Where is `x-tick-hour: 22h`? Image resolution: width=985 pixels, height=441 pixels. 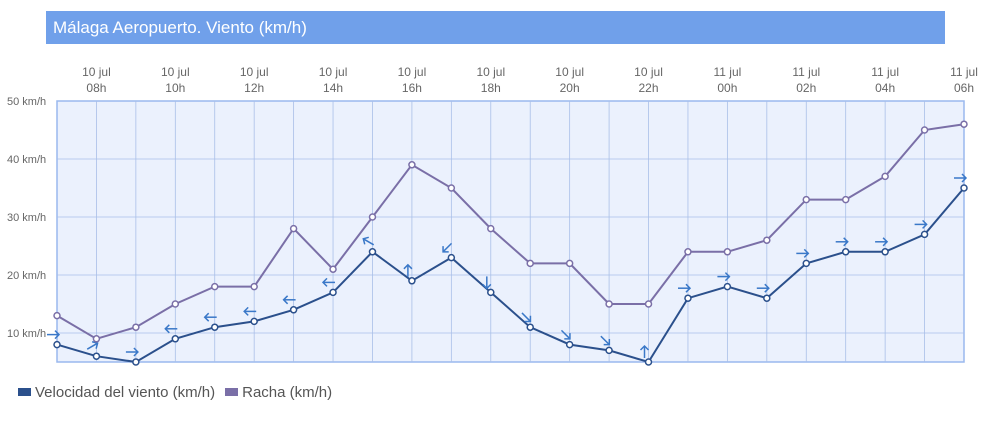 x-tick-hour: 22h is located at coordinates (649, 88).